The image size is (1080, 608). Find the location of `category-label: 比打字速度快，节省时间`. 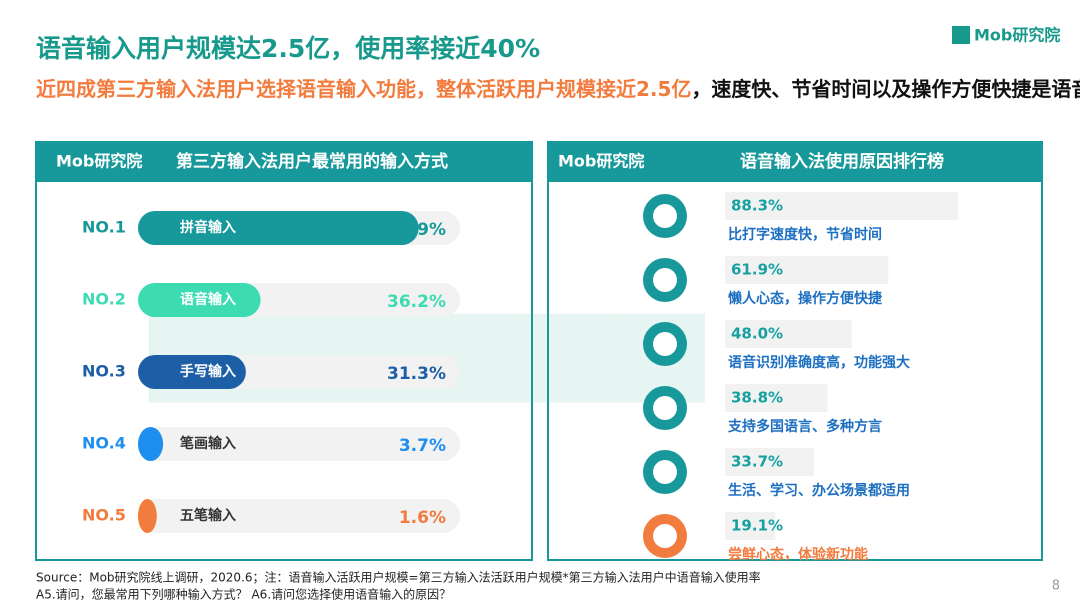

category-label: 比打字速度快，节省时间 is located at coordinates (805, 234).